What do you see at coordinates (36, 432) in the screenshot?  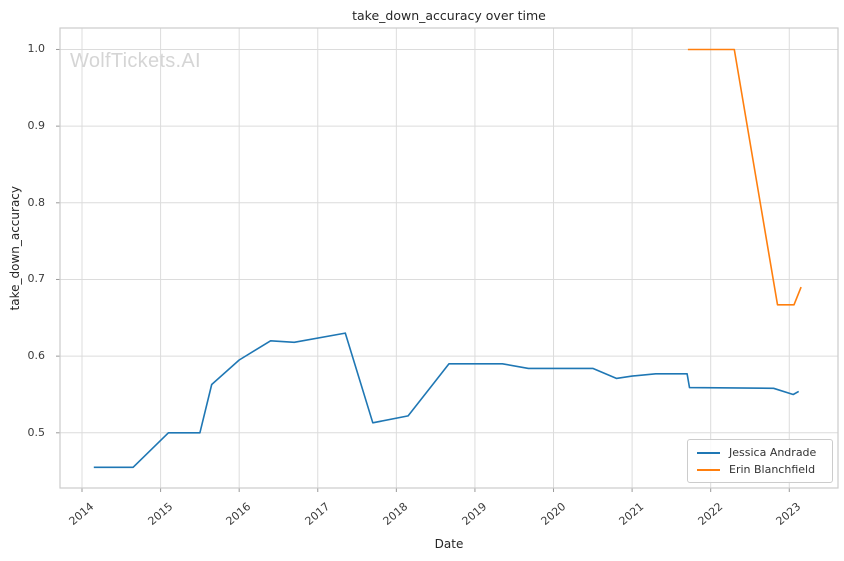 I see `y-tick-label: 0.5` at bounding box center [36, 432].